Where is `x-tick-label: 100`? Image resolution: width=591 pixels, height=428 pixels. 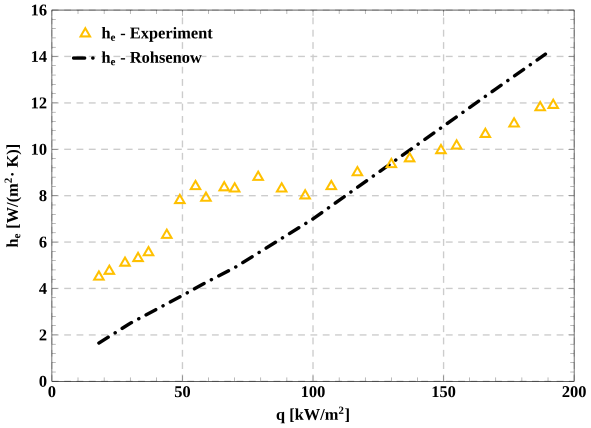
x-tick-label: 100 is located at coordinates (313, 392).